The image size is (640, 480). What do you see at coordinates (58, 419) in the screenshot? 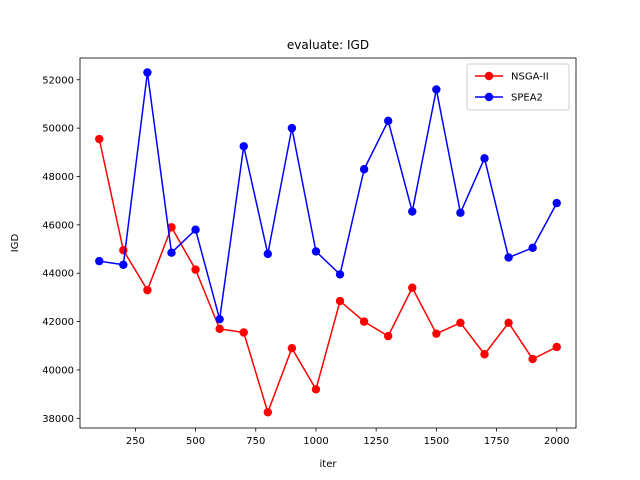
I see `y-tick-label: 38000` at bounding box center [58, 419].